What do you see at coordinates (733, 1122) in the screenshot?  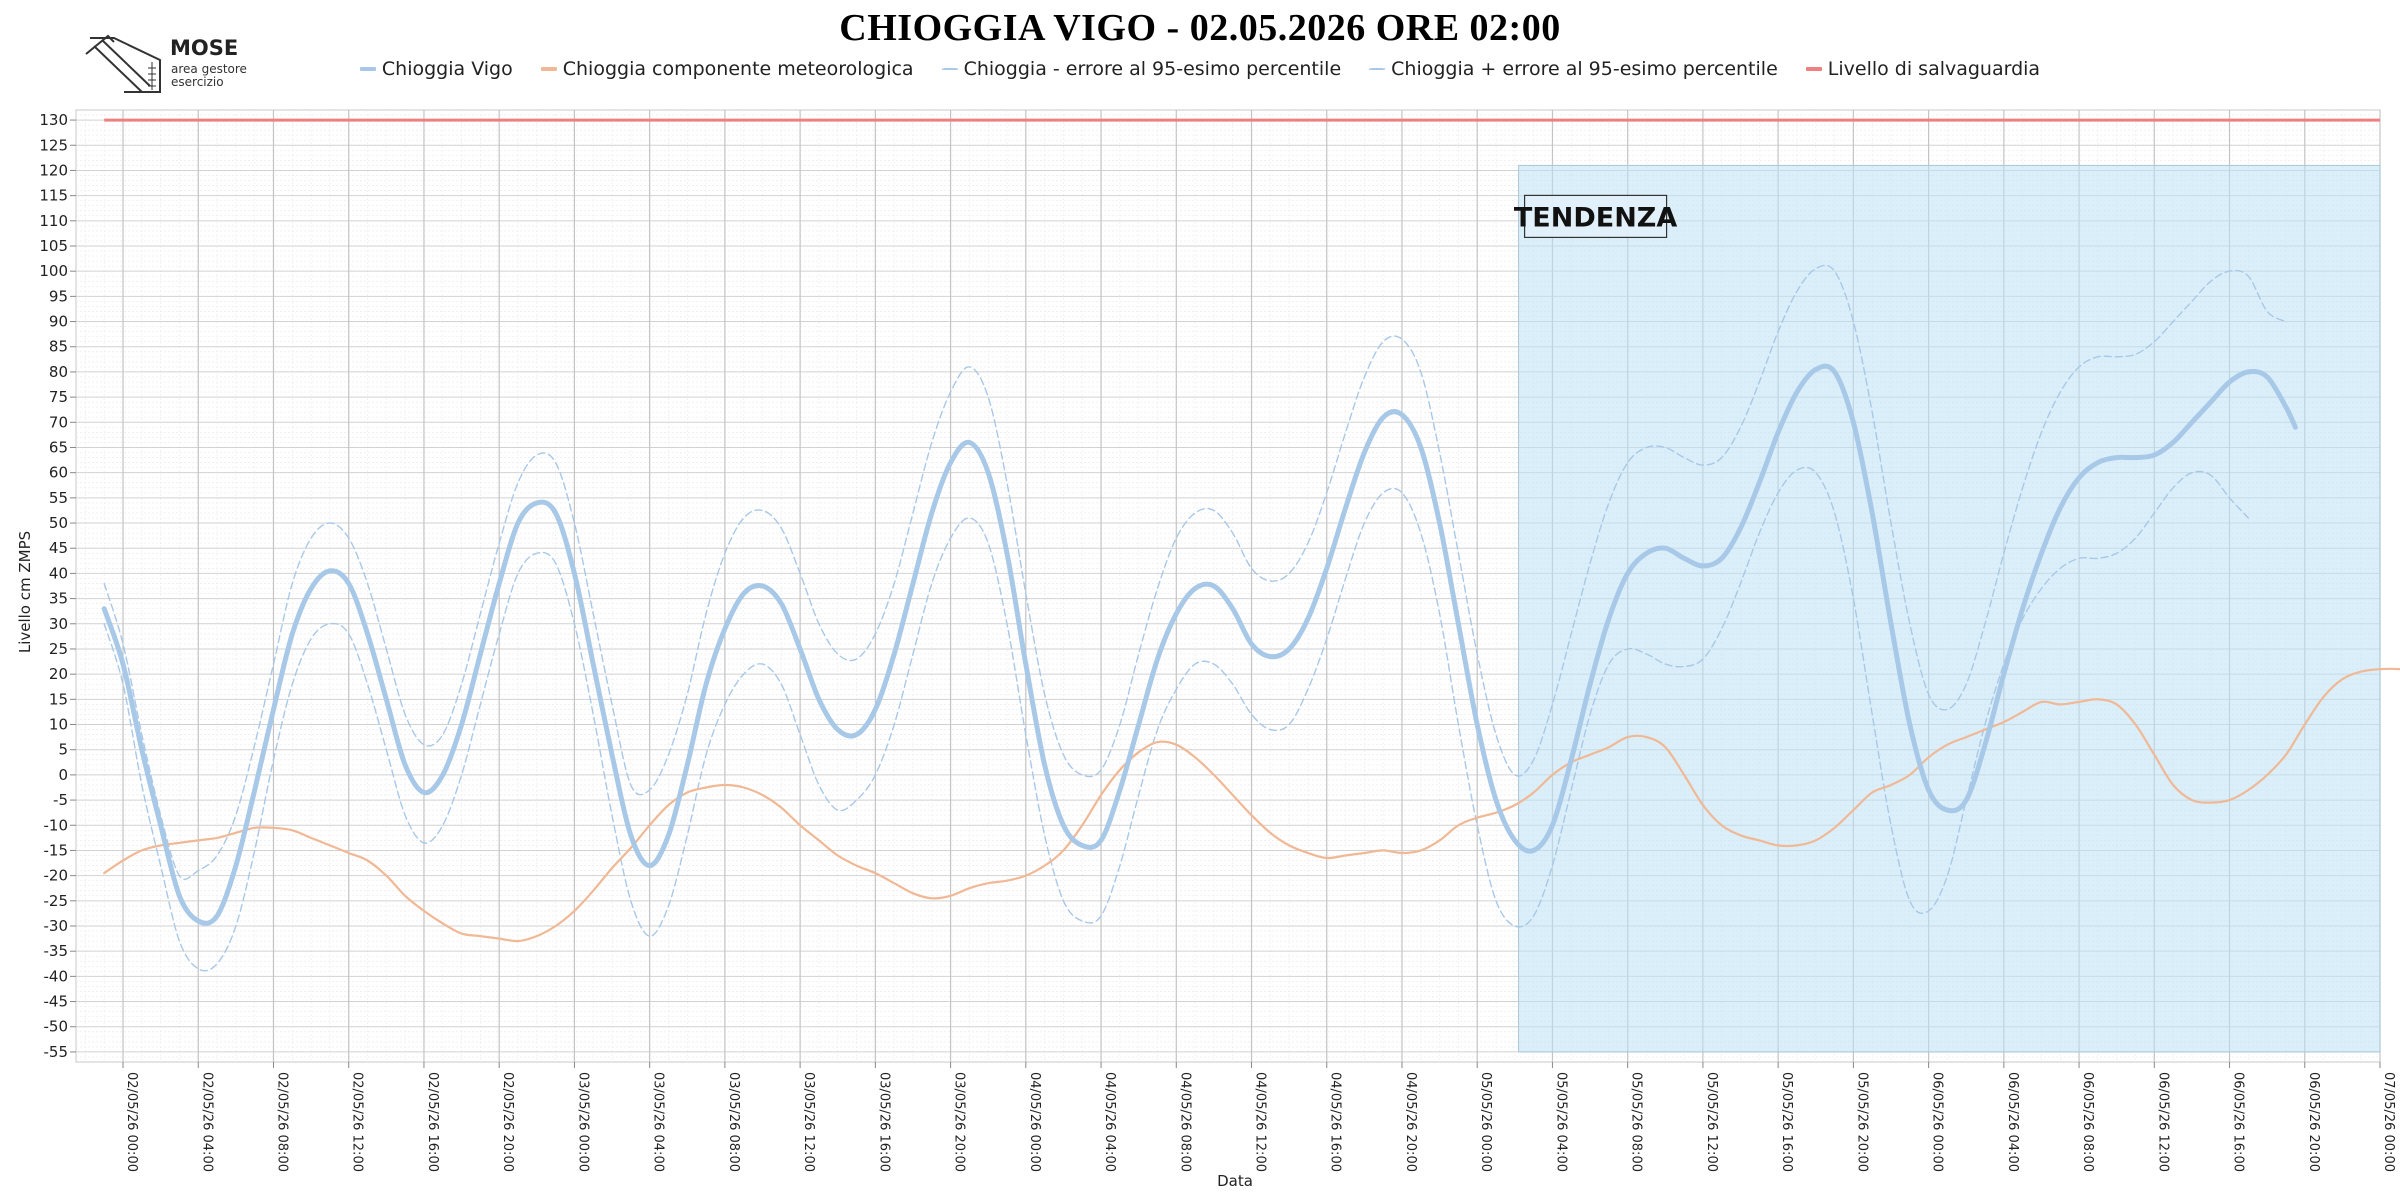 I see `x-tick-label: 03/05/26 08:00` at bounding box center [733, 1122].